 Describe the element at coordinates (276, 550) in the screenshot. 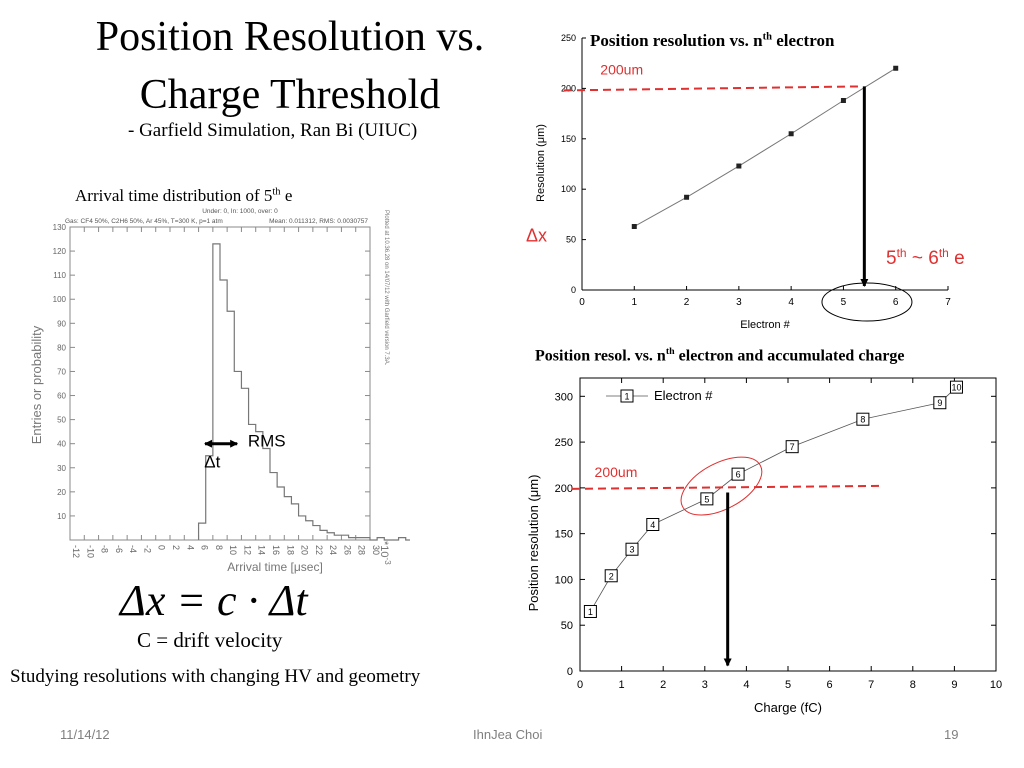

I see `histogram-x-tick-label: 16` at that location.